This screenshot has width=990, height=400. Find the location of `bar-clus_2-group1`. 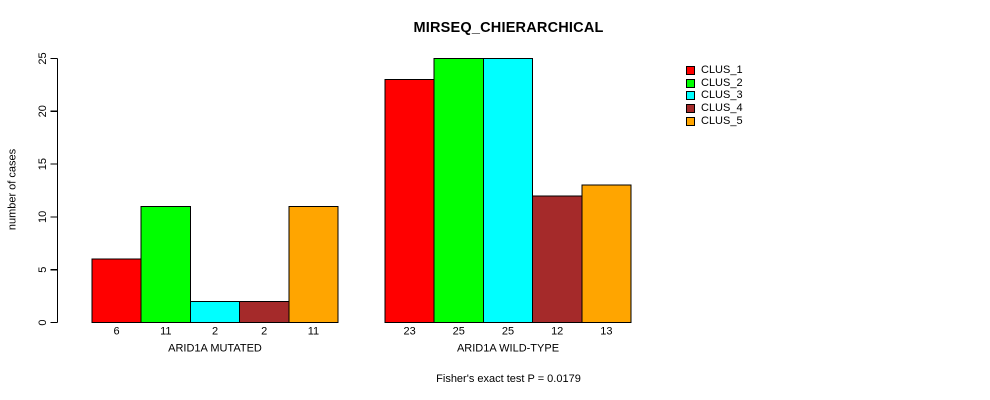

bar-clus_2-group1 is located at coordinates (165, 264).